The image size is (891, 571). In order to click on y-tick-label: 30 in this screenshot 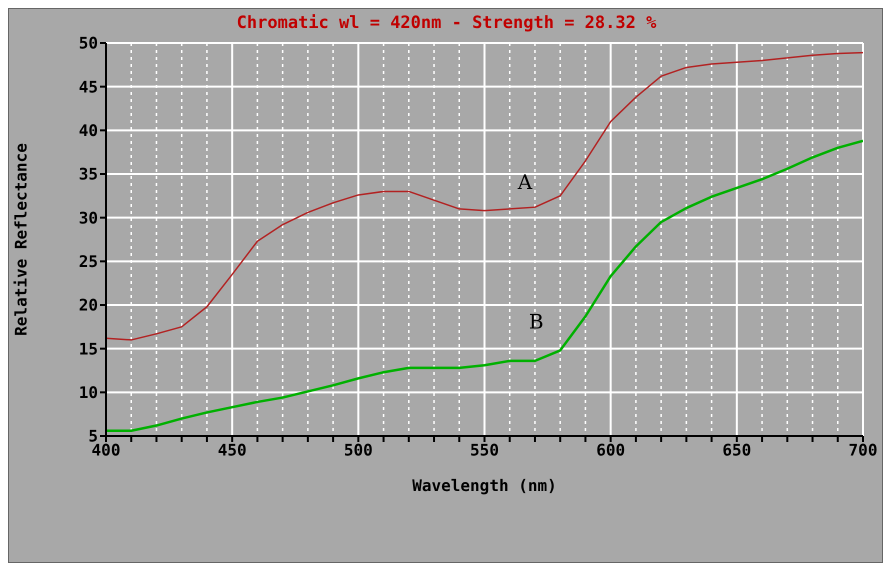, I will do `click(88, 218)`.